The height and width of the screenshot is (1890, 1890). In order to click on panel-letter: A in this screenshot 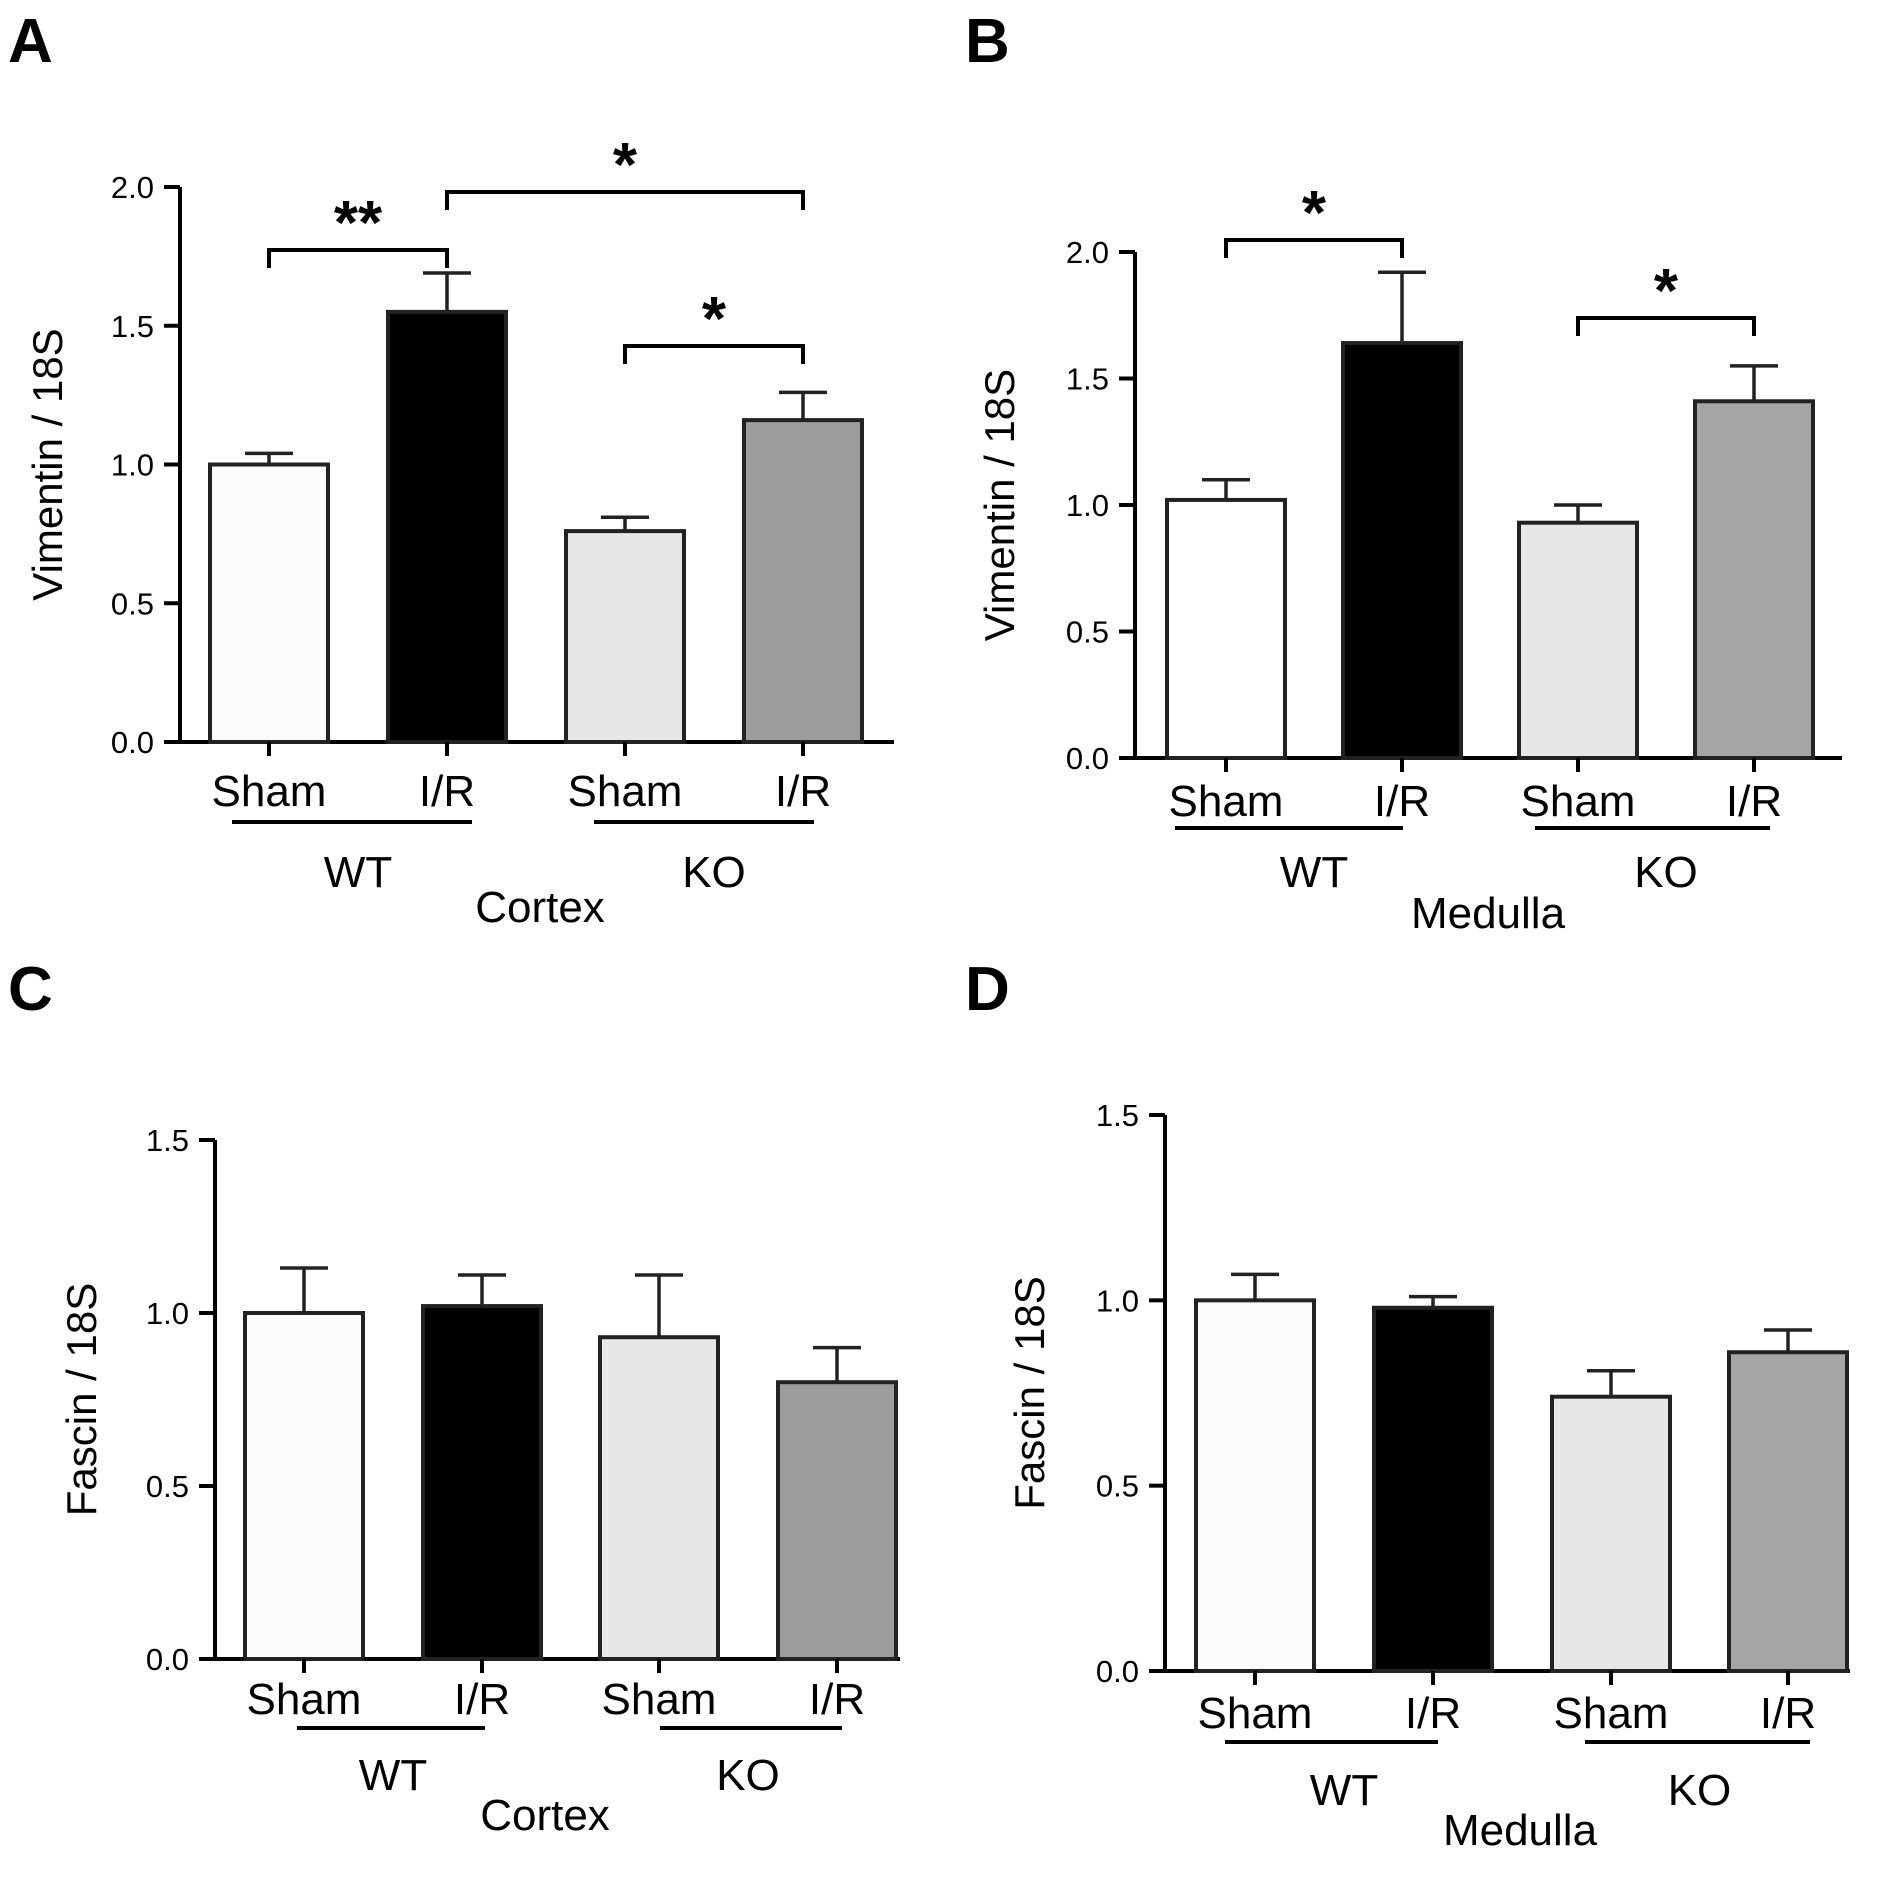, I will do `click(30, 41)`.